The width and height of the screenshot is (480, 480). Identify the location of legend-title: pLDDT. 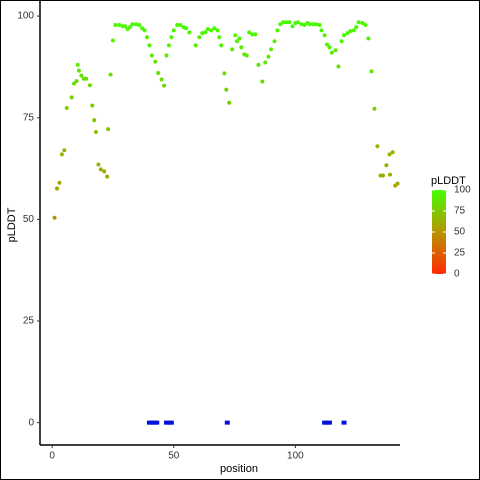
(448, 181).